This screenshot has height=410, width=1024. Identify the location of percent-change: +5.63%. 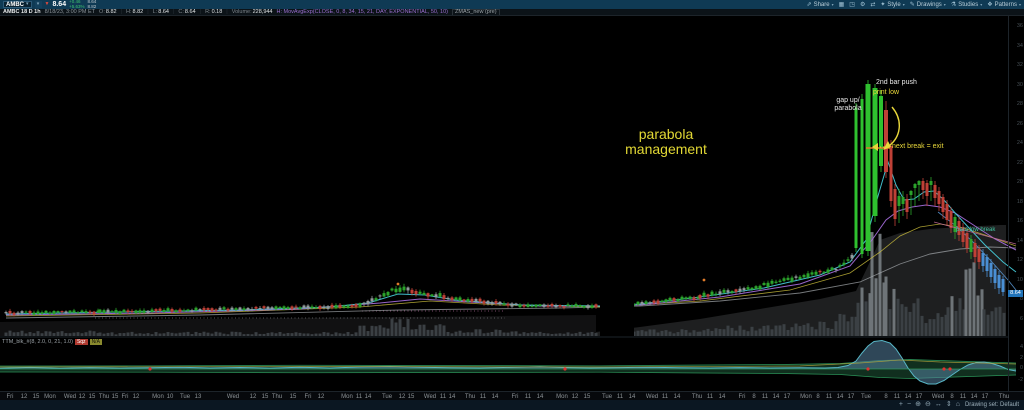
(77, 6).